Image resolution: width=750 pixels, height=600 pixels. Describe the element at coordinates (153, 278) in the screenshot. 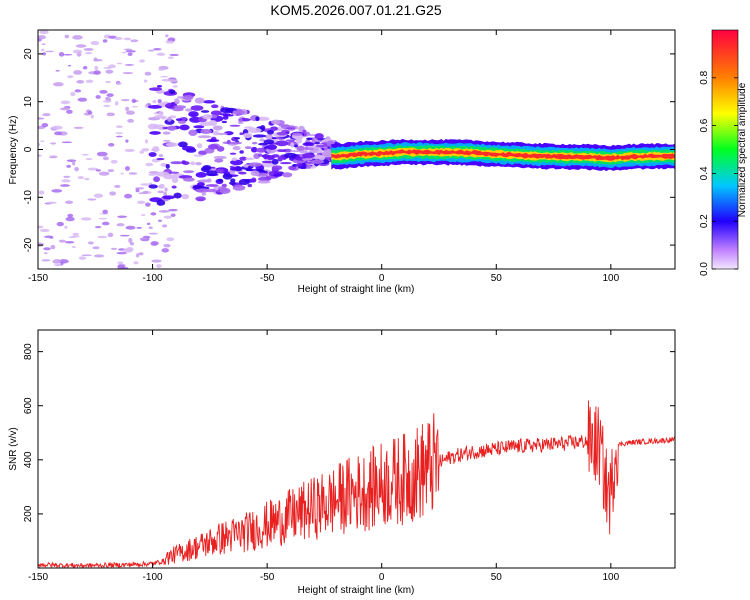

I see `spectrogram-xtick-label: -100` at that location.